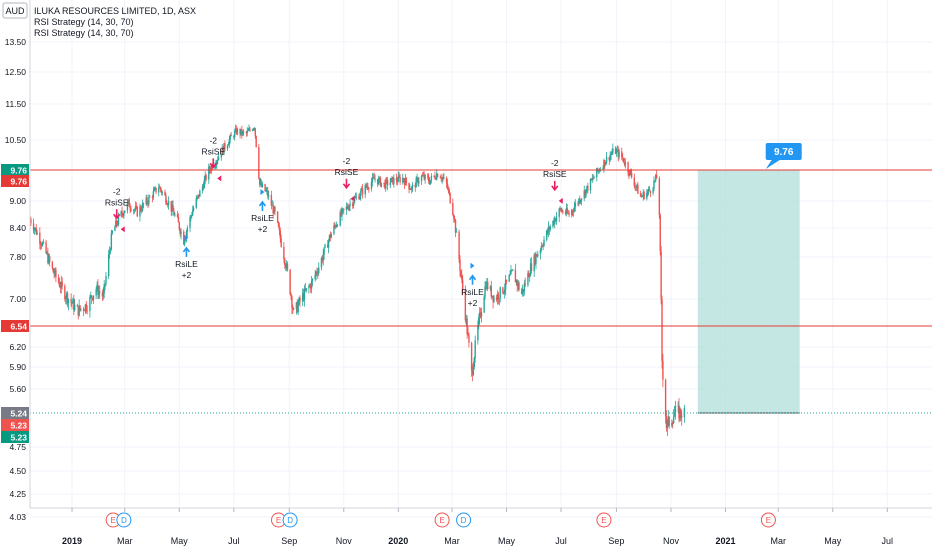 The image size is (932, 555). I want to click on event-label: D, so click(124, 520).